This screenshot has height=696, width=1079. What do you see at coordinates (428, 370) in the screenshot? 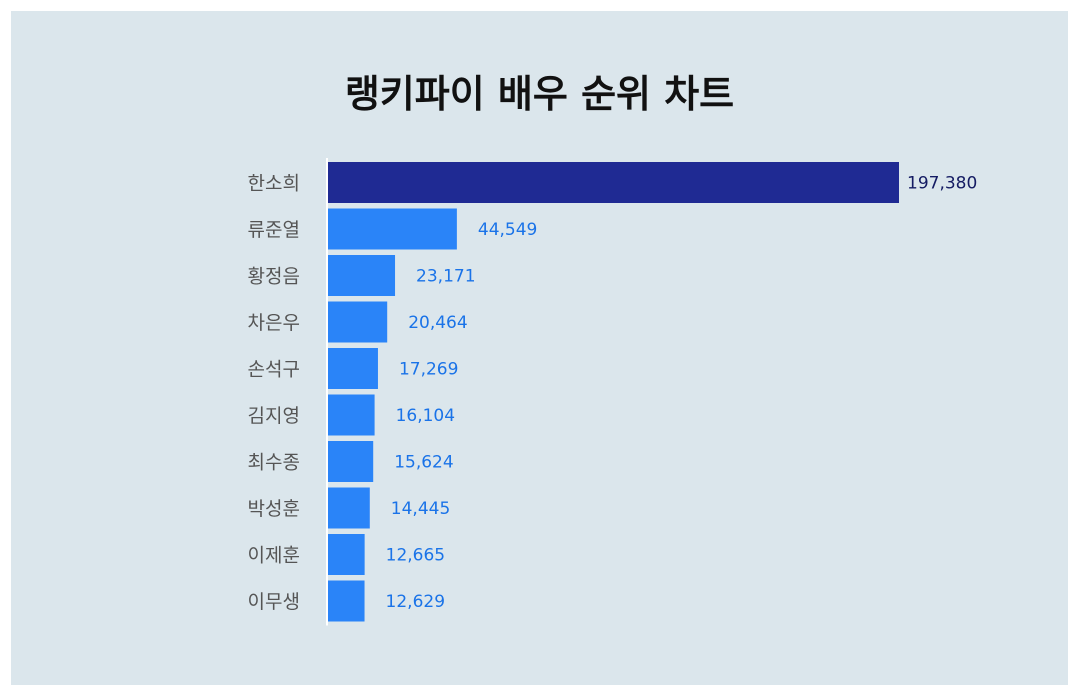
I see `value-label: 17,269` at bounding box center [428, 370].